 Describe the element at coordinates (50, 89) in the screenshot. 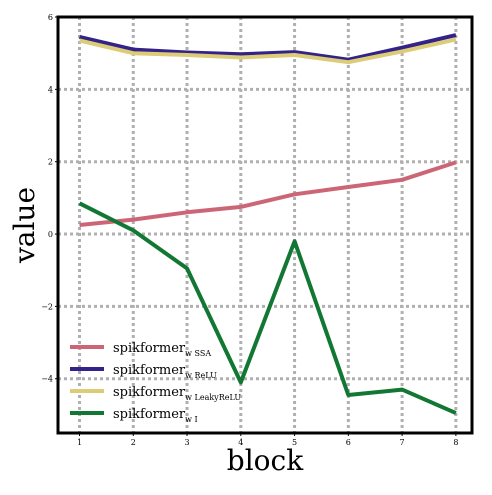

I see `y-tick-label: 4` at that location.